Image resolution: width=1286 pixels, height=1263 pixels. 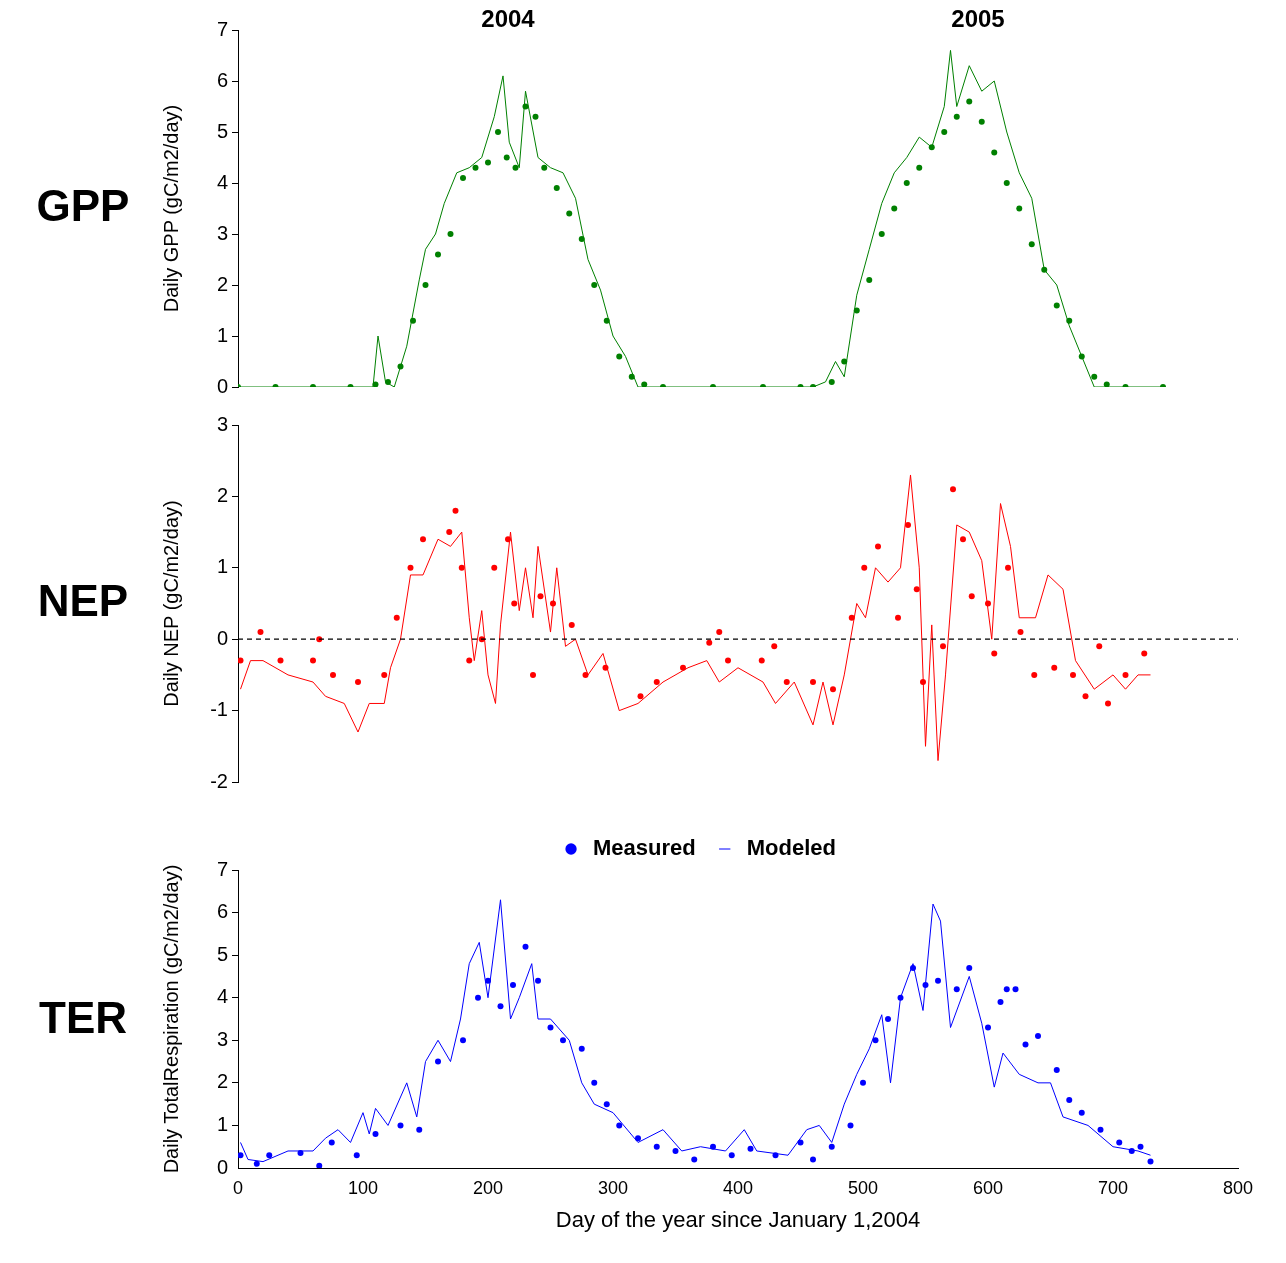 I want to click on y-tick-label: -1, so click(x=219, y=709).